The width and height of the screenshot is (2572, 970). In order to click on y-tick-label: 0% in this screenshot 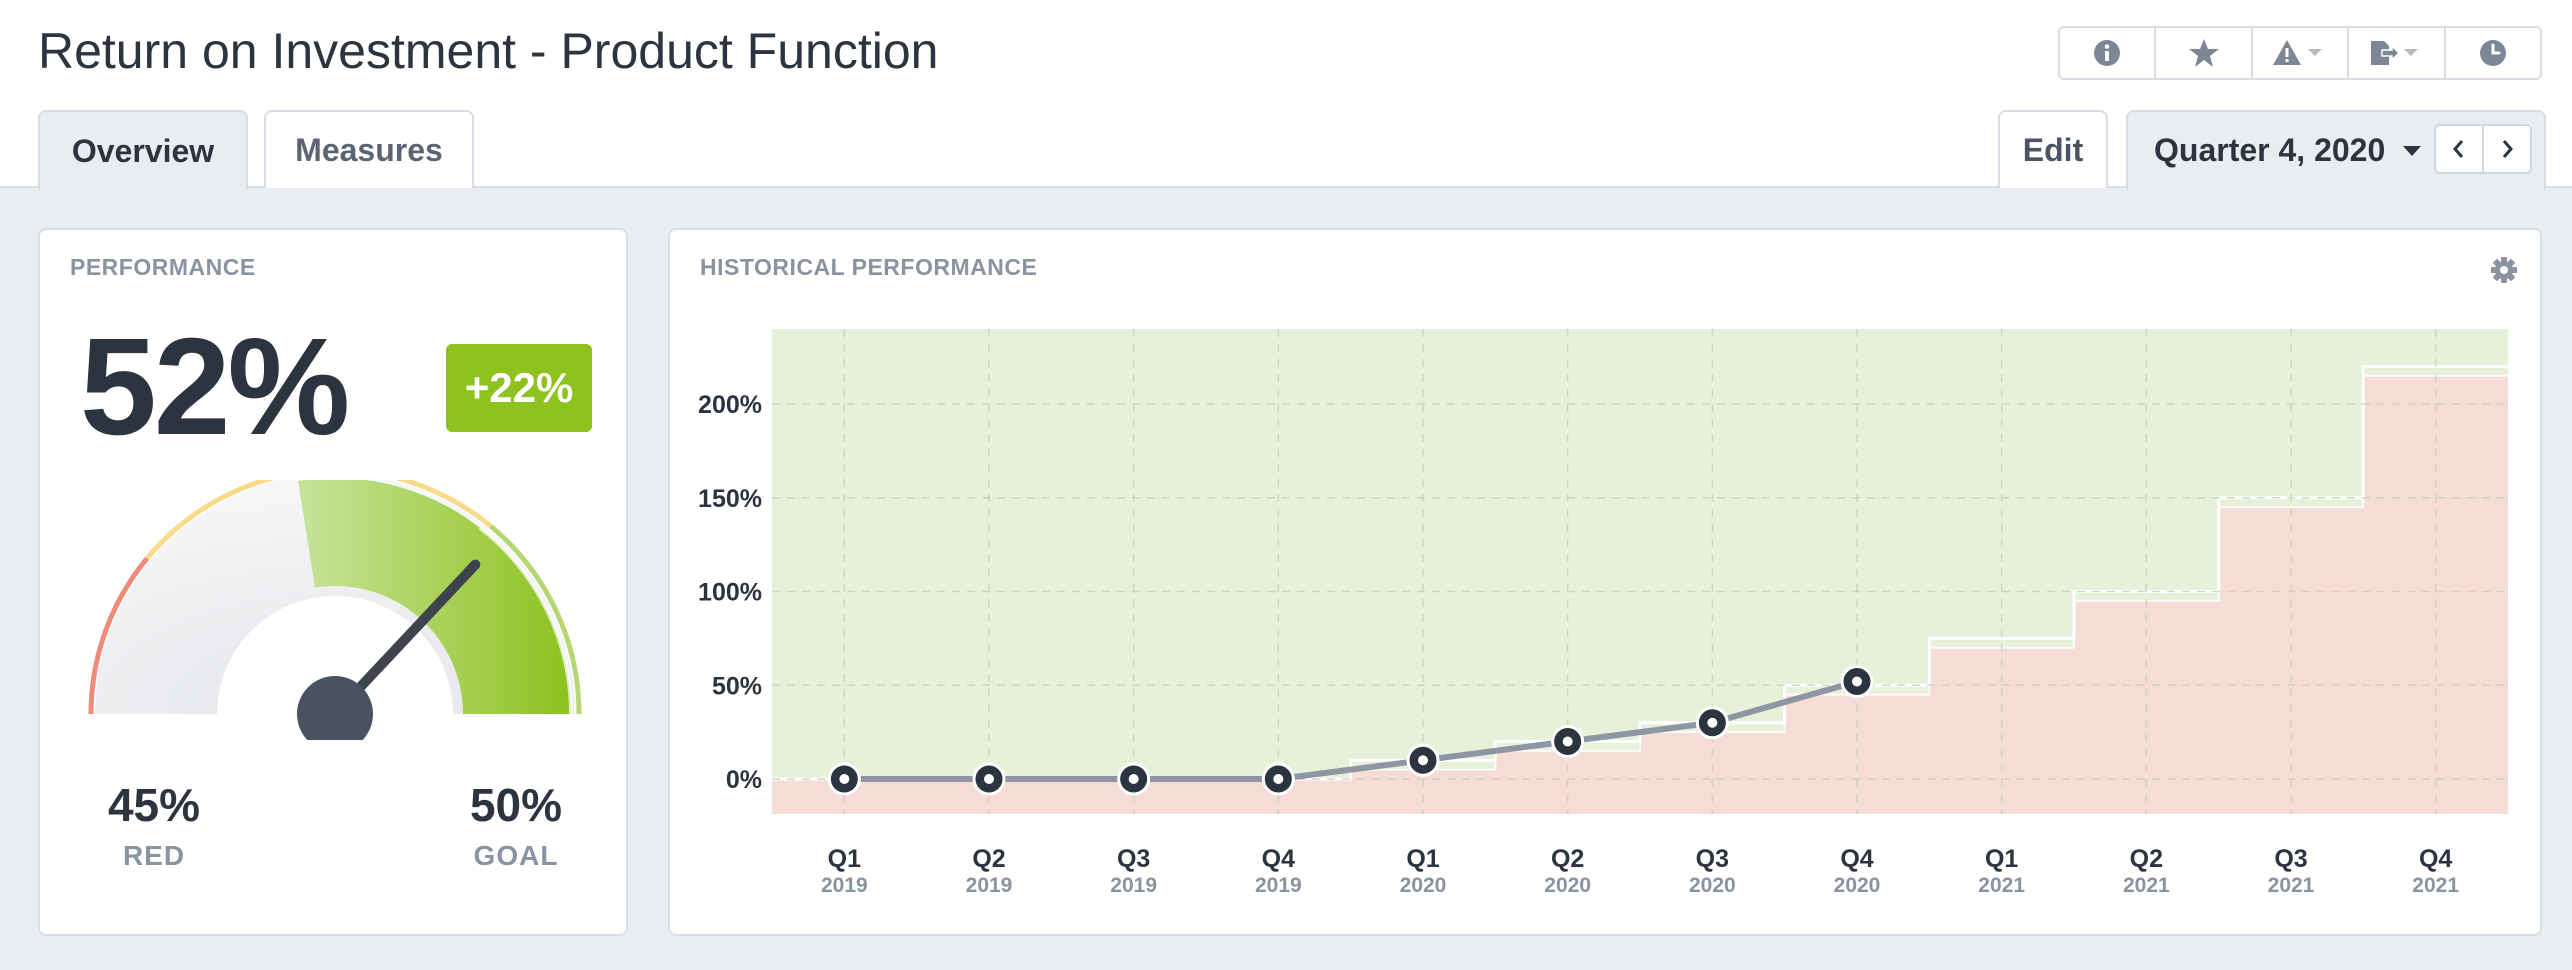, I will do `click(744, 780)`.